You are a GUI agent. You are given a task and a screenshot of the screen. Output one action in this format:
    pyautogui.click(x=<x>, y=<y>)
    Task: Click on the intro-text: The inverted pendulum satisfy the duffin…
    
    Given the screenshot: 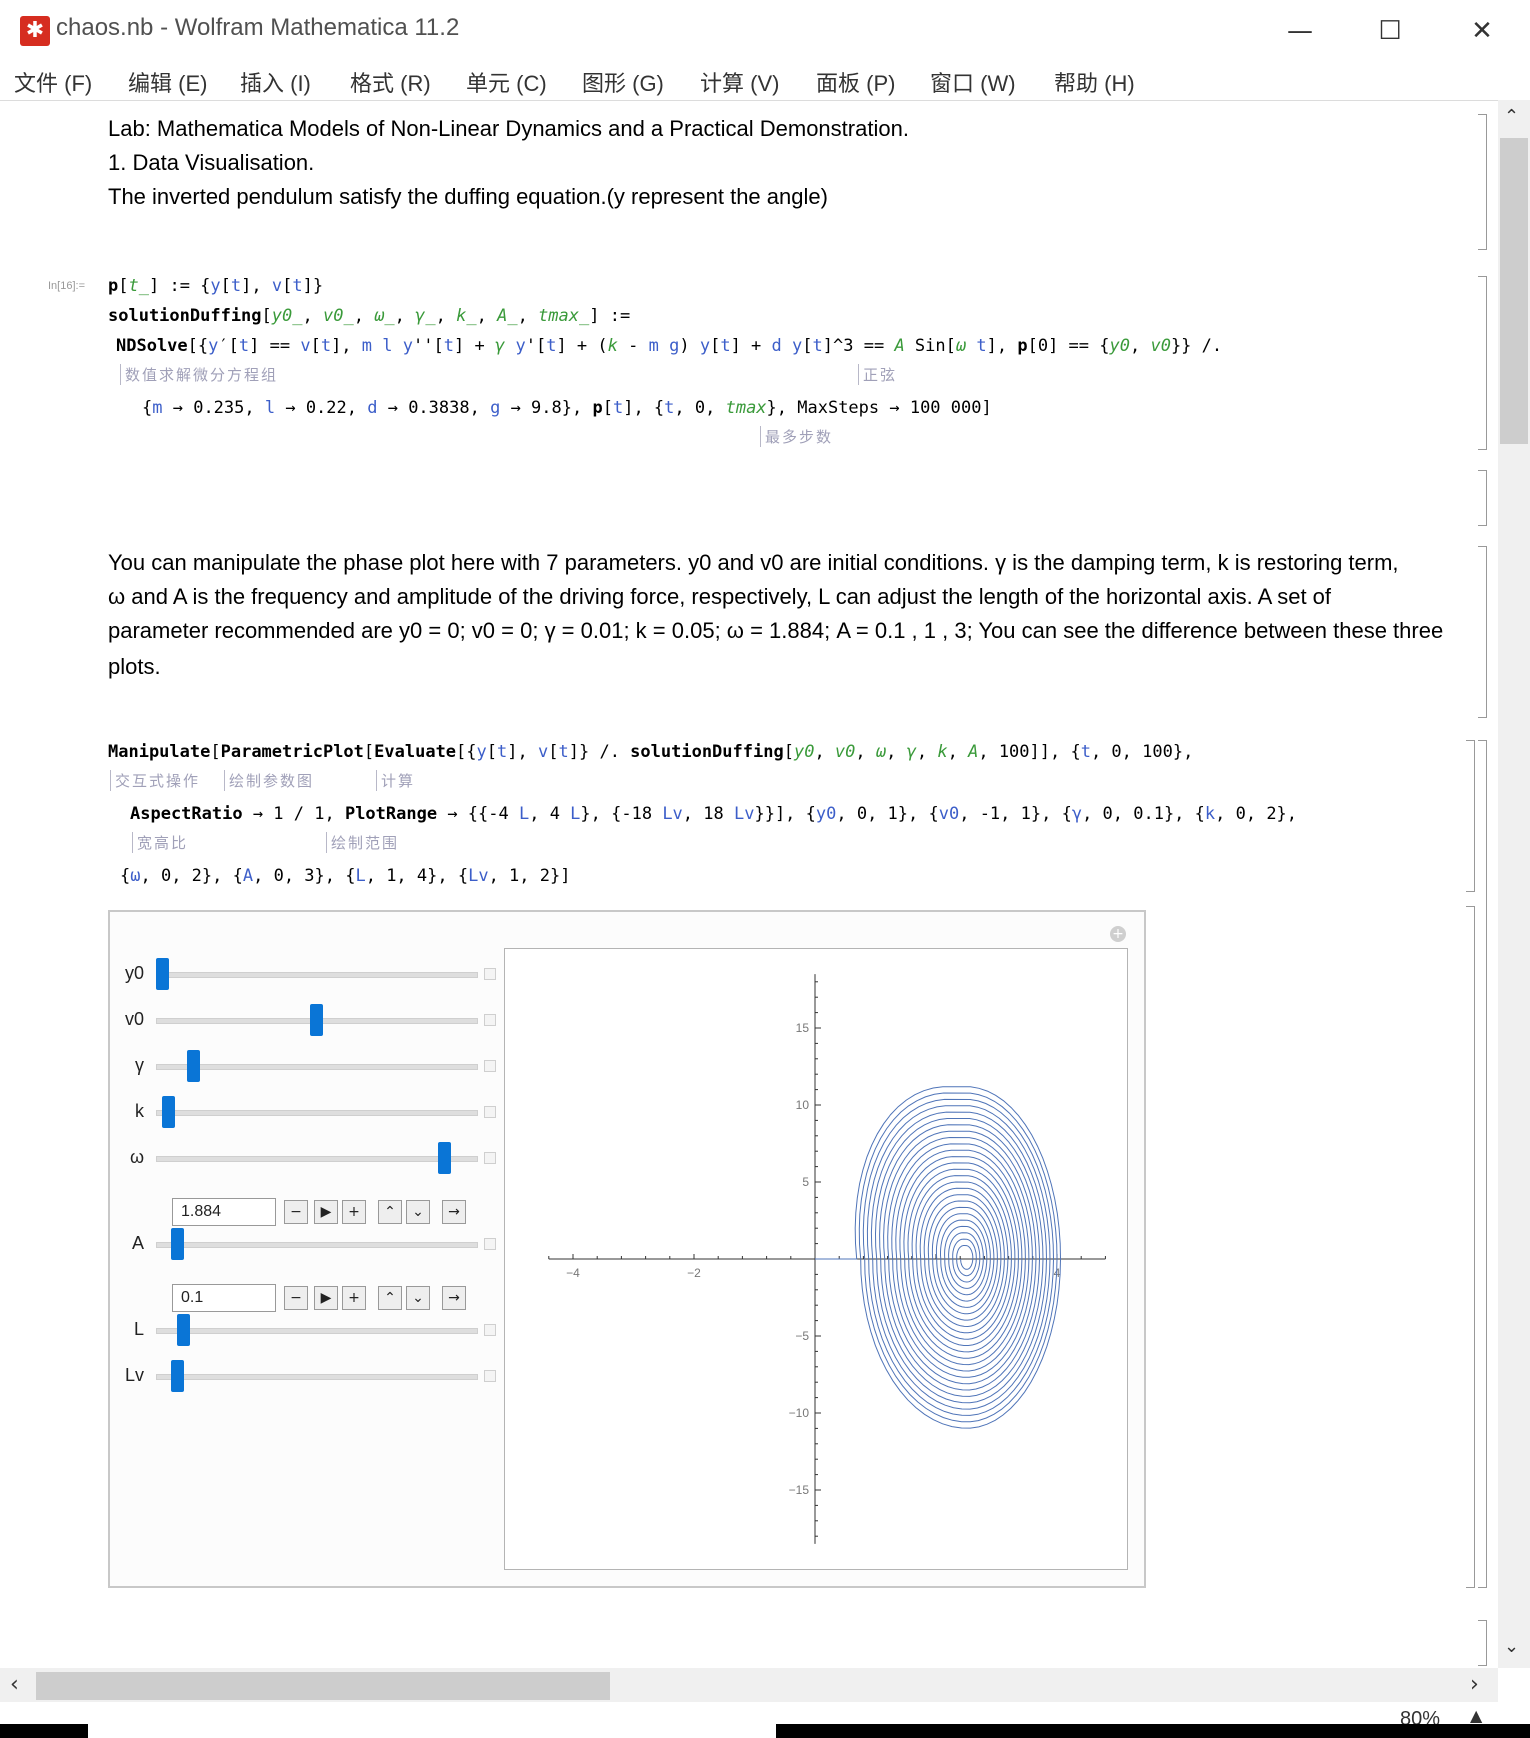 What is the action you would take?
    pyautogui.click(x=468, y=196)
    